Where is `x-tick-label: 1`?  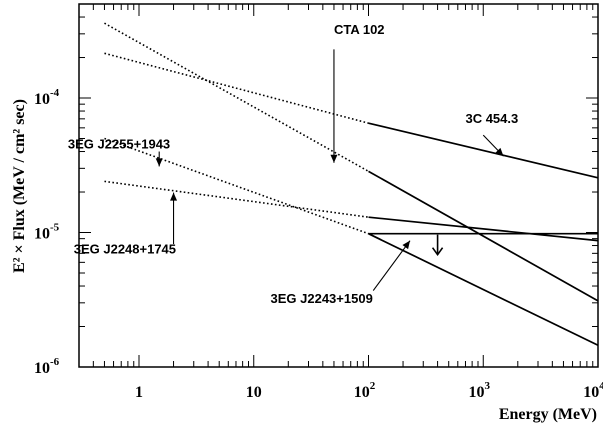 x-tick-label: 1 is located at coordinates (139, 392).